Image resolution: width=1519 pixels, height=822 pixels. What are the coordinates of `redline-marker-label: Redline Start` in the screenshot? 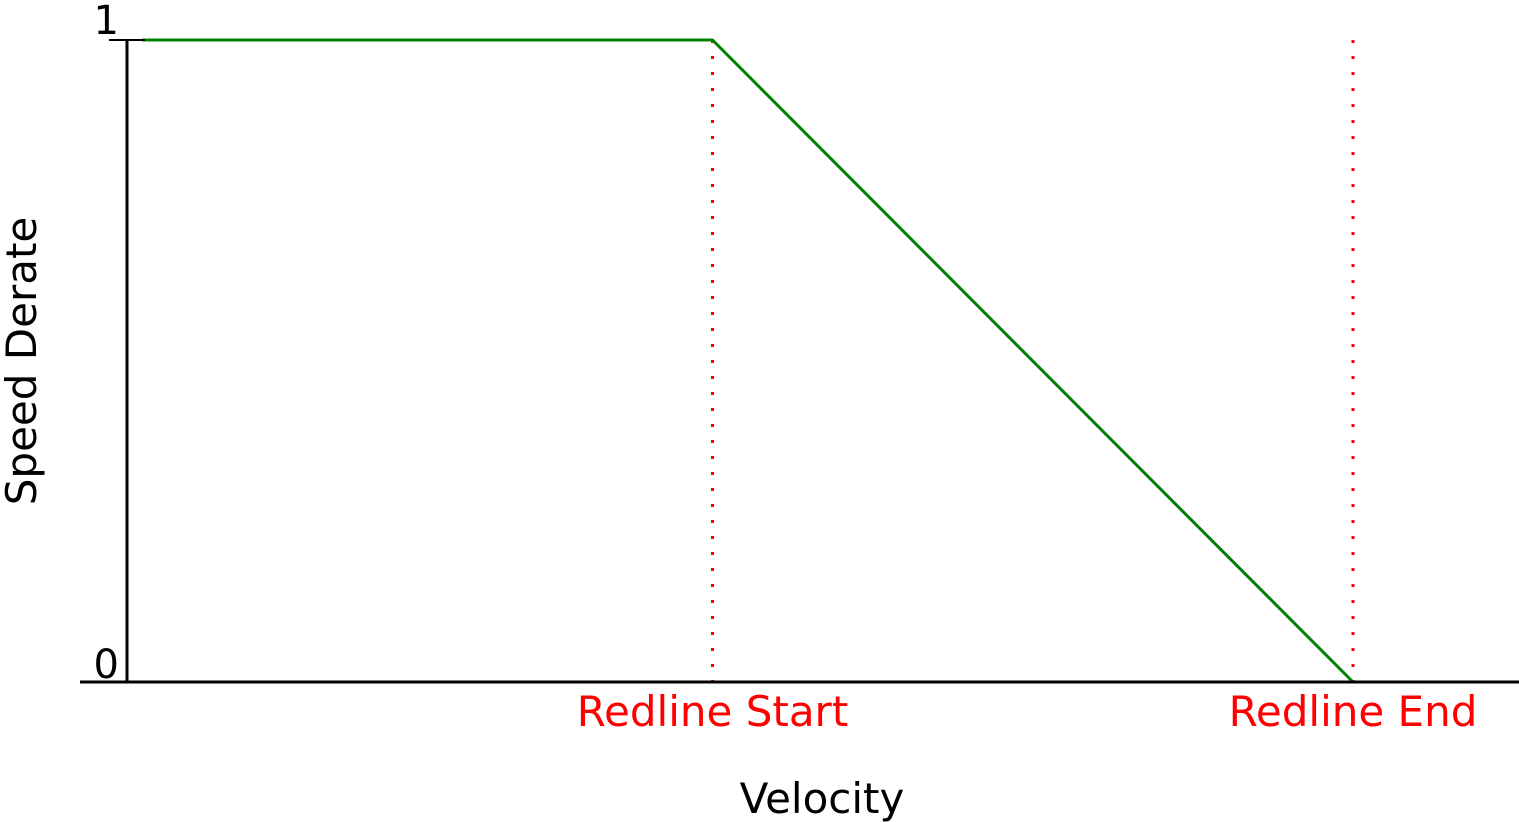 It's located at (713, 711).